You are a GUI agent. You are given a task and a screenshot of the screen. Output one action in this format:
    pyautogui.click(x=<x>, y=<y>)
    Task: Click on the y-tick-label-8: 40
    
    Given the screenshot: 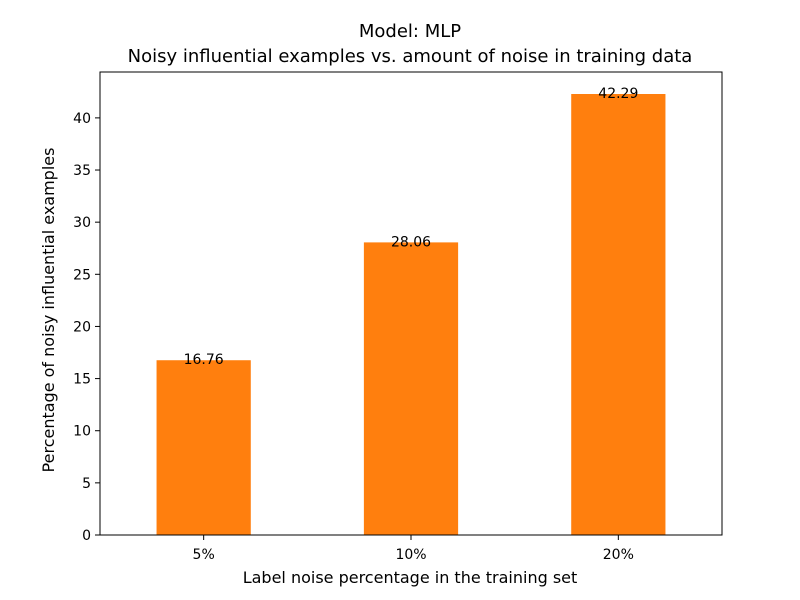 What is the action you would take?
    pyautogui.click(x=82, y=119)
    